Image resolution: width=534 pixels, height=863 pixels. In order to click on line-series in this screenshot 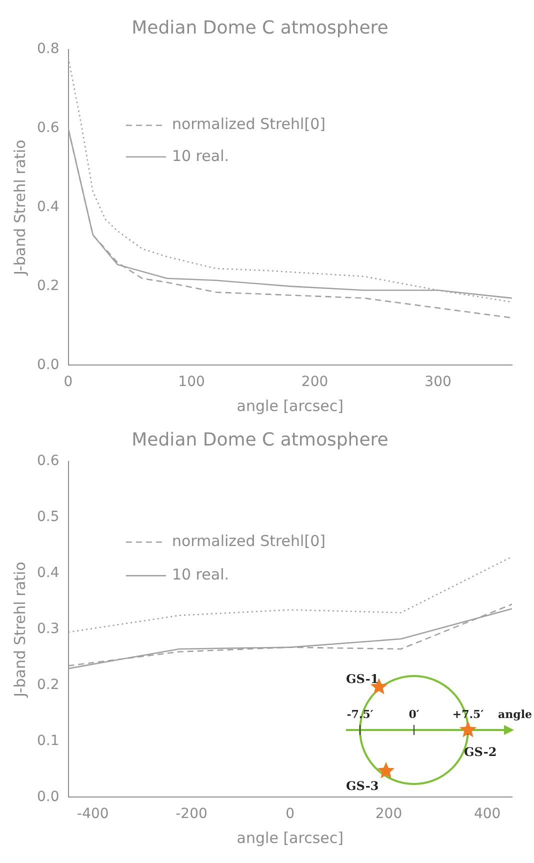, I will do `click(290, 594)`.